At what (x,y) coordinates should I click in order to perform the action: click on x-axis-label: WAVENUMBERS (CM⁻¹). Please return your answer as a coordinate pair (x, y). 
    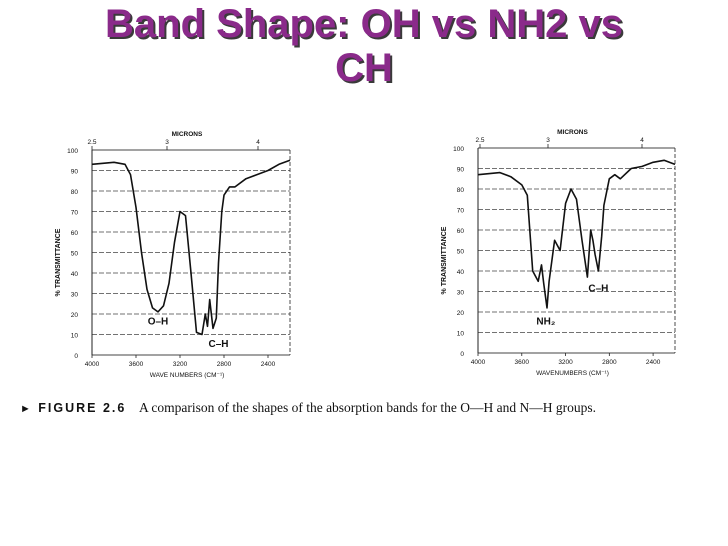
    Looking at the image, I should click on (572, 373).